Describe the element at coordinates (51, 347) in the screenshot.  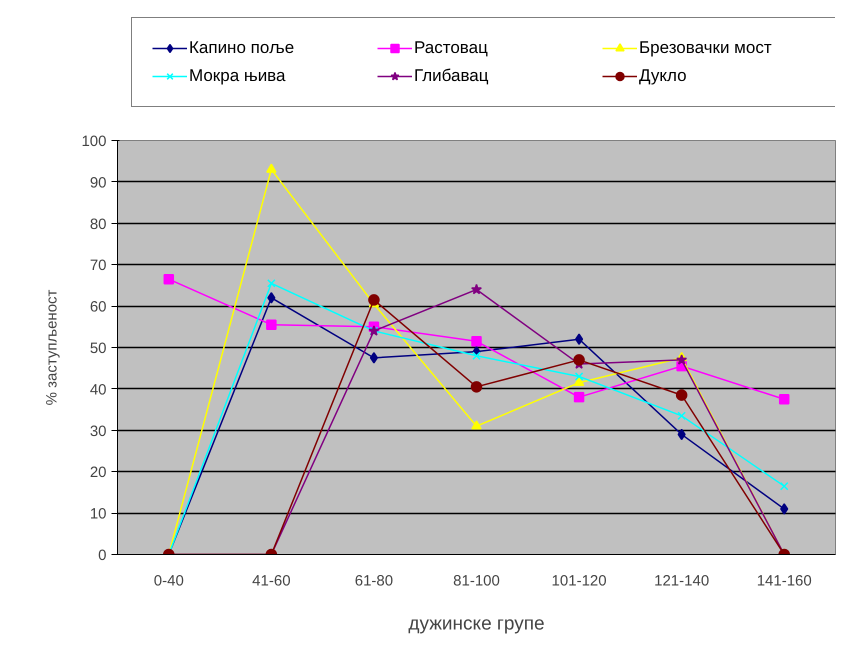
I see `y-axis-title: % заступљеност` at that location.